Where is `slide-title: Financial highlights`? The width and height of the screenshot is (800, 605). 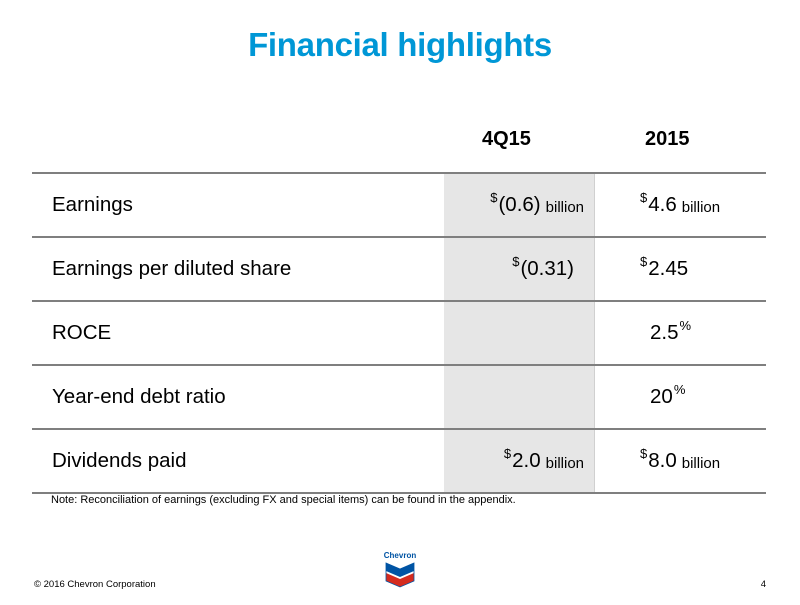
slide-title: Financial highlights is located at coordinates (400, 44).